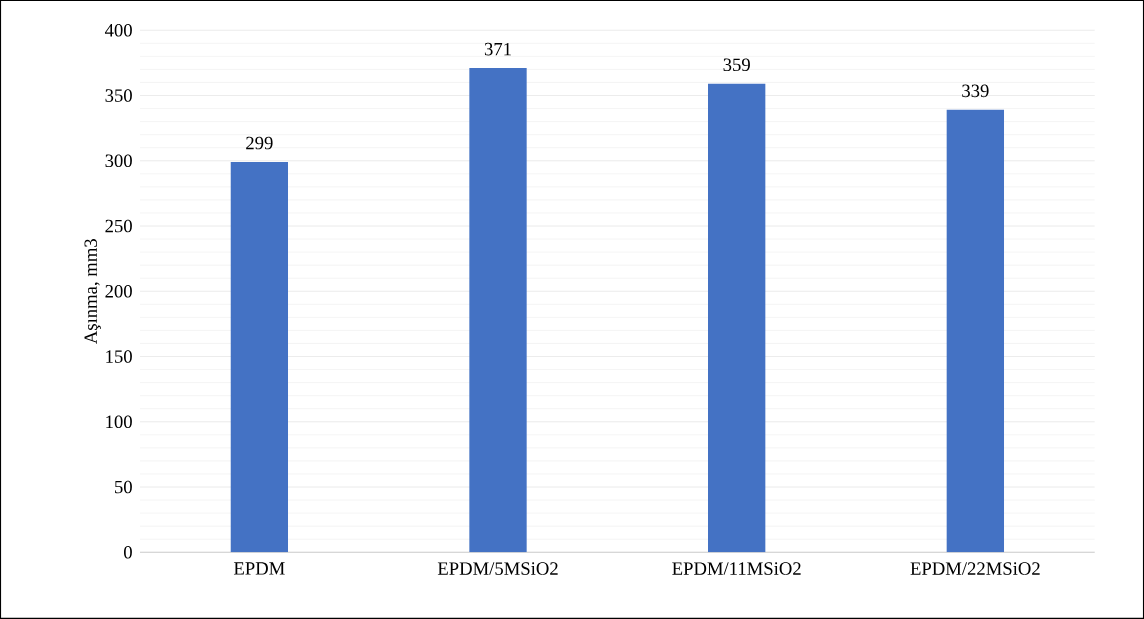 The image size is (1144, 619). I want to click on y-tick-label: 200, so click(118, 291).